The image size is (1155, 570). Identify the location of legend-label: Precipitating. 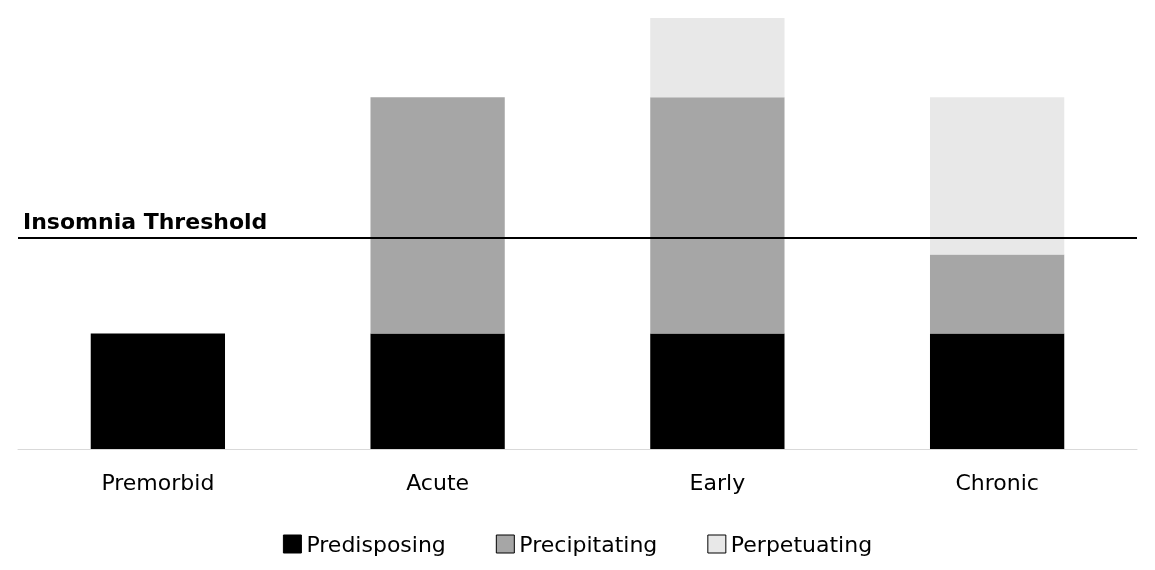
(588, 544).